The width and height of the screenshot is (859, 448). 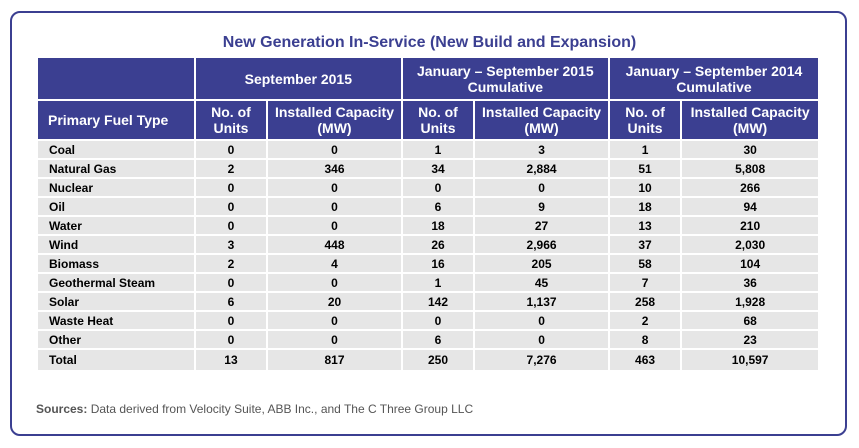 What do you see at coordinates (645, 244) in the screenshot?
I see `ytd2014-units-cell: 37` at bounding box center [645, 244].